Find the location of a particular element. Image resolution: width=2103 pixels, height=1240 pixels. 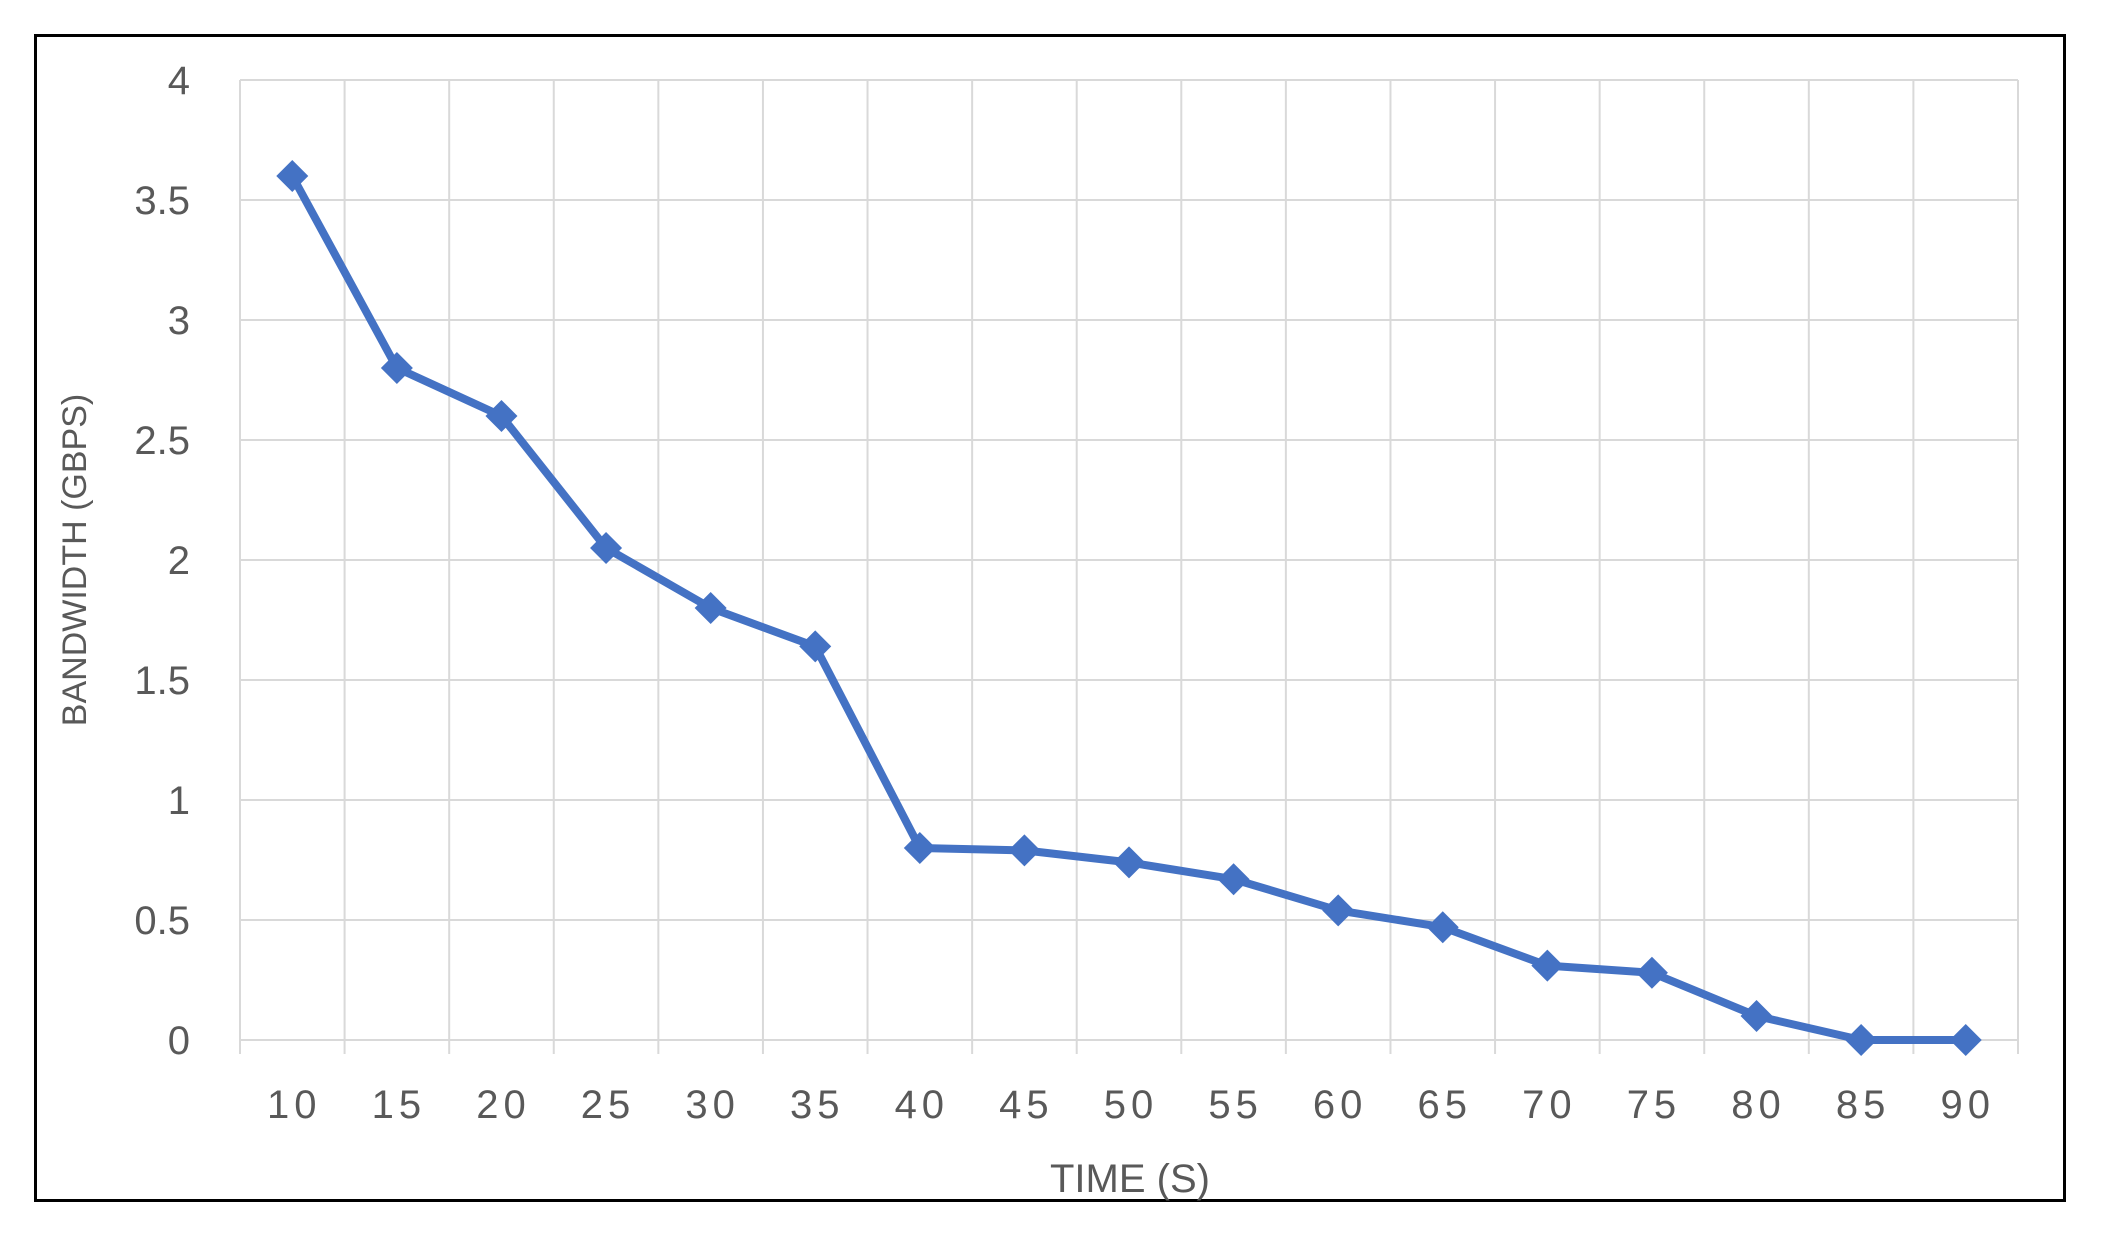

x-tick-label: 60 is located at coordinates (1340, 1105).